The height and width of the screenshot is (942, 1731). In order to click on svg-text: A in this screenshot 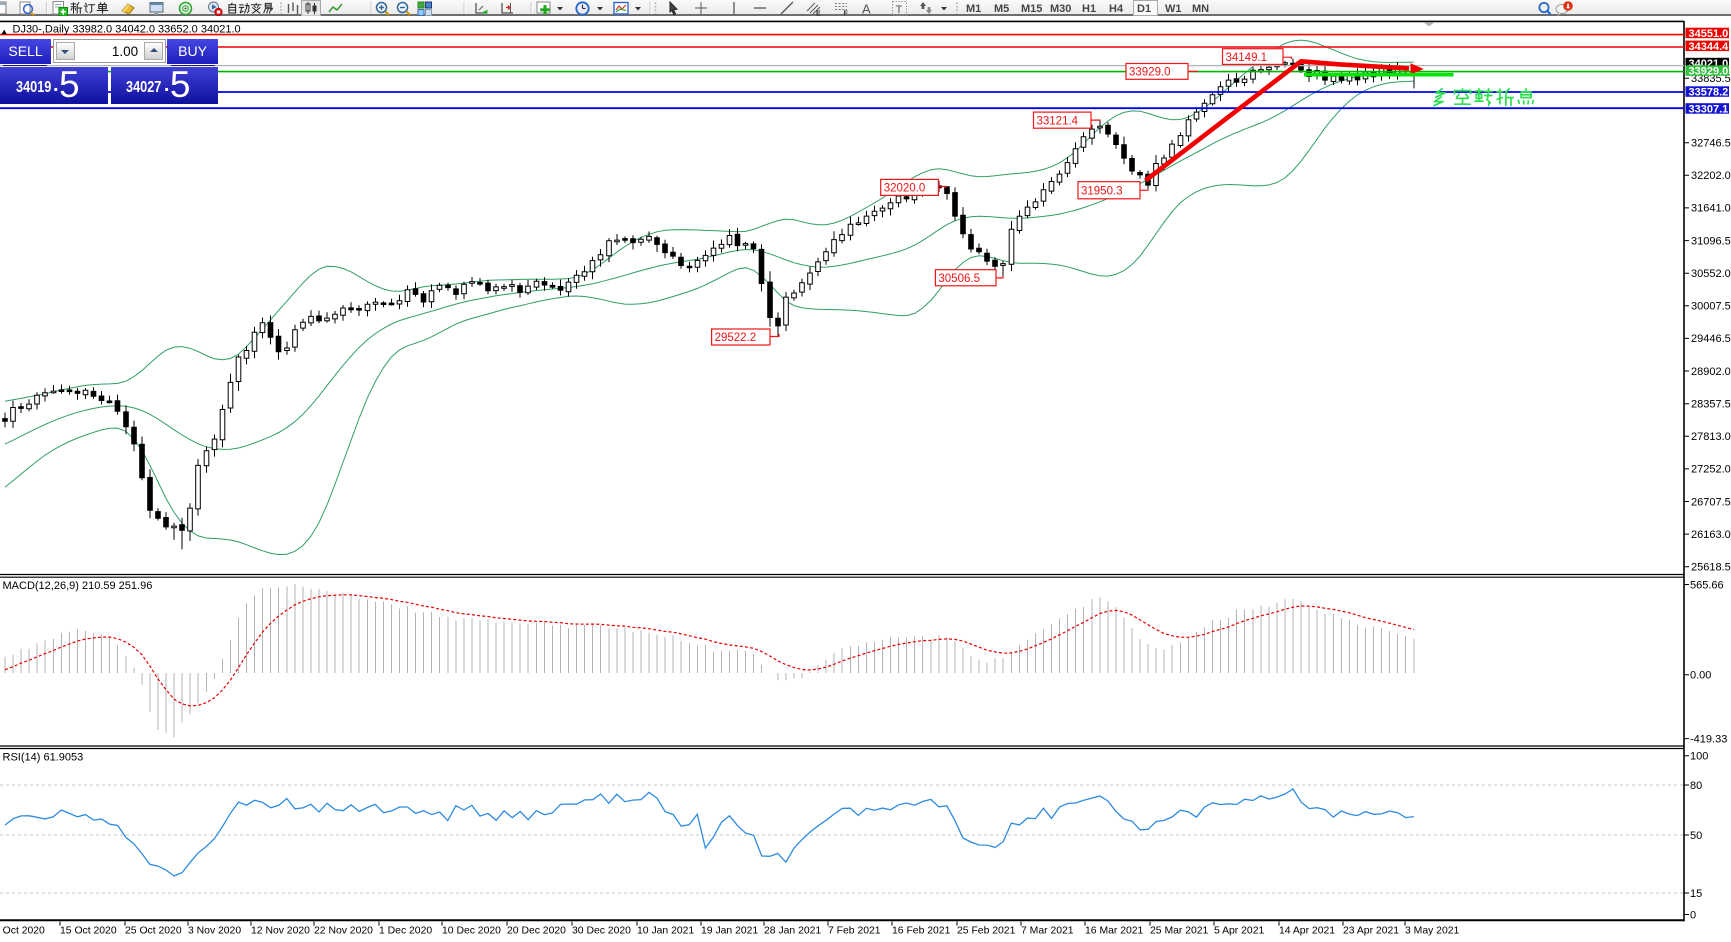, I will do `click(866, 9)`.